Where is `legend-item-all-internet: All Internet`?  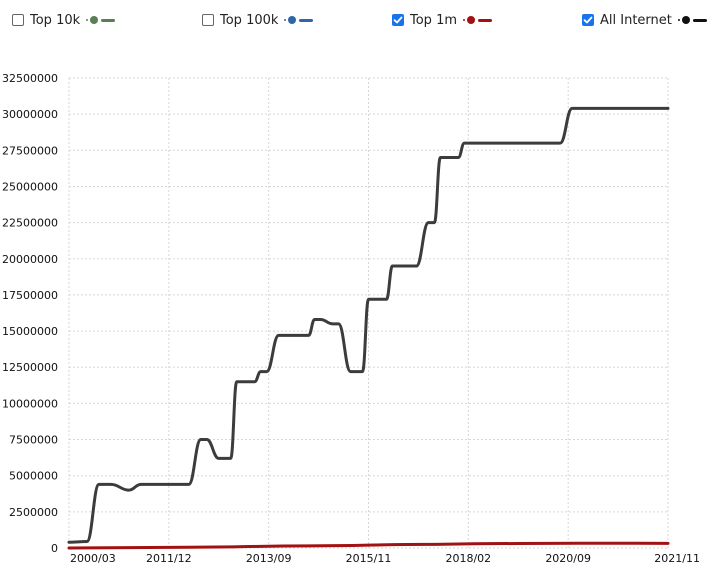 legend-item-all-internet: All Internet is located at coordinates (644, 20).